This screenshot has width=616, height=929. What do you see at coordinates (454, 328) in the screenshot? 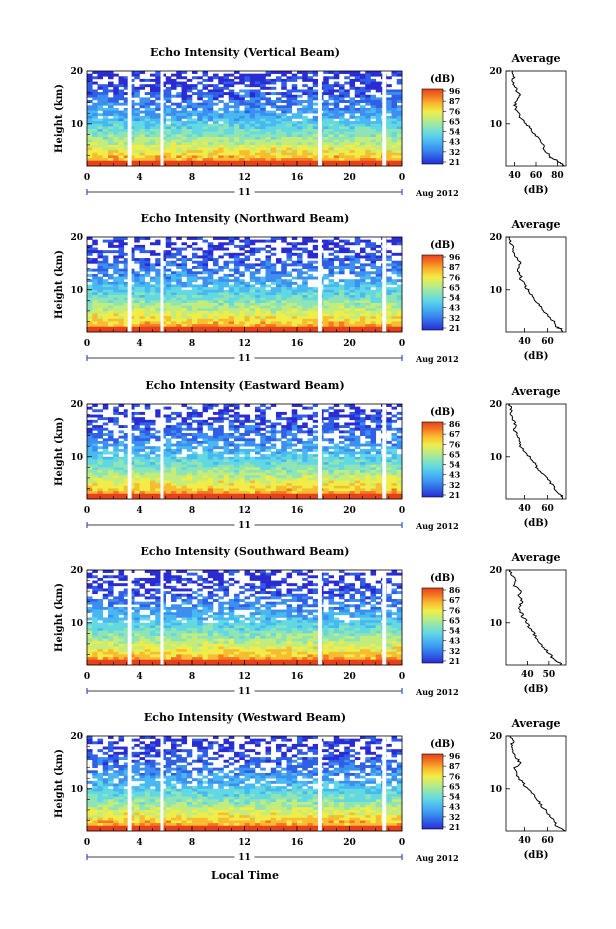
I see `colorbar-tick-label: 21` at bounding box center [454, 328].